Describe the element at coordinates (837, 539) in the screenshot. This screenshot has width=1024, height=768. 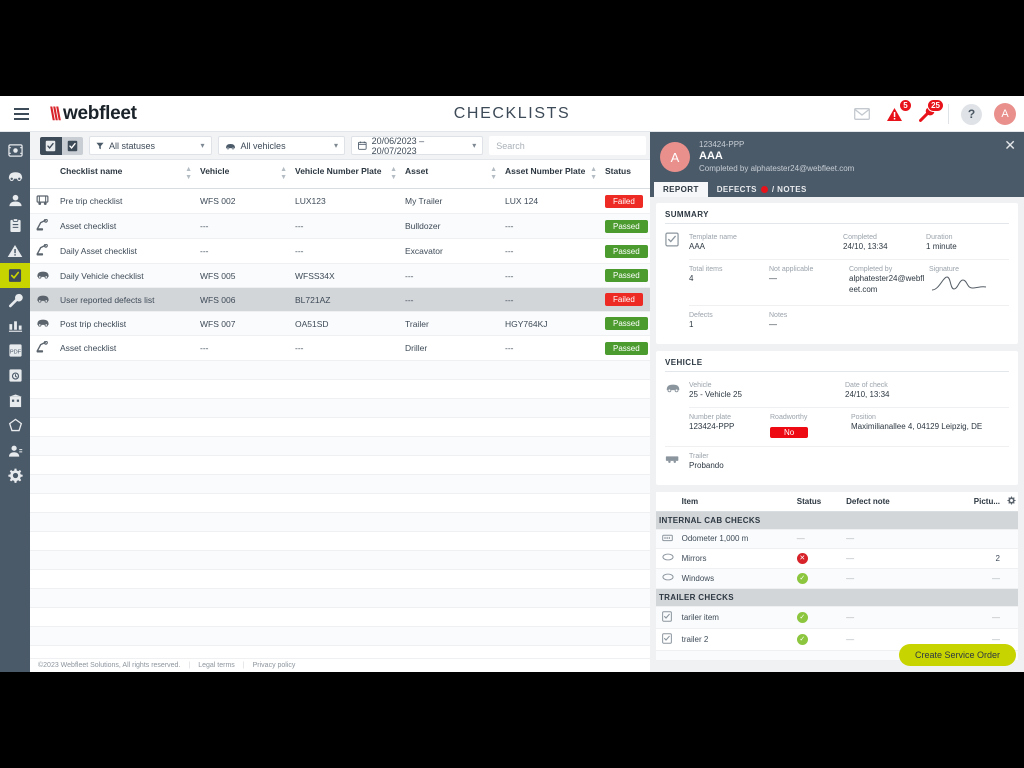
I see `item-row: Odometer 1,000 m — —` at that location.